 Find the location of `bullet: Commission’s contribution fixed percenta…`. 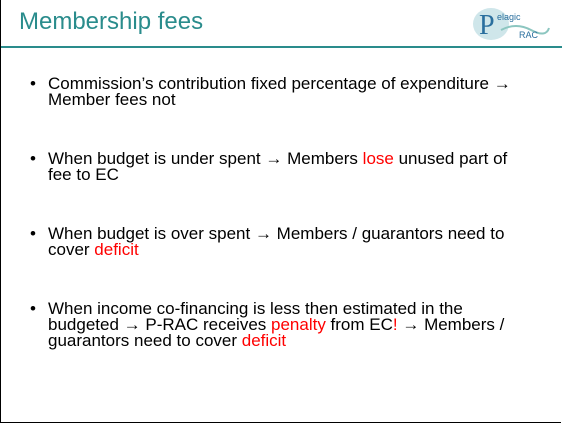

bullet: Commission’s contribution fixed percenta… is located at coordinates (277, 91).